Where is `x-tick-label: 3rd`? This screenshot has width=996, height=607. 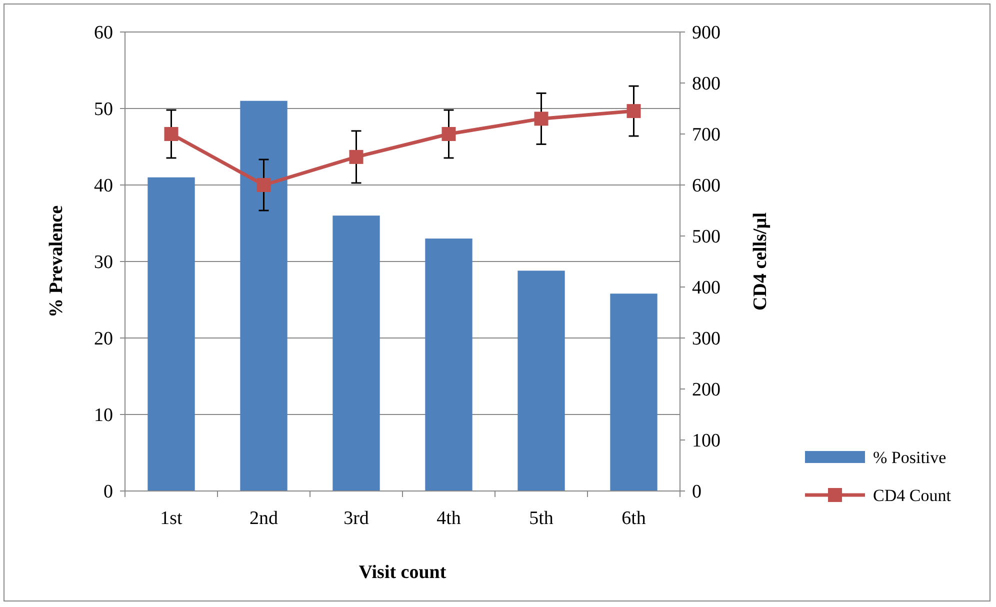 x-tick-label: 3rd is located at coordinates (357, 518).